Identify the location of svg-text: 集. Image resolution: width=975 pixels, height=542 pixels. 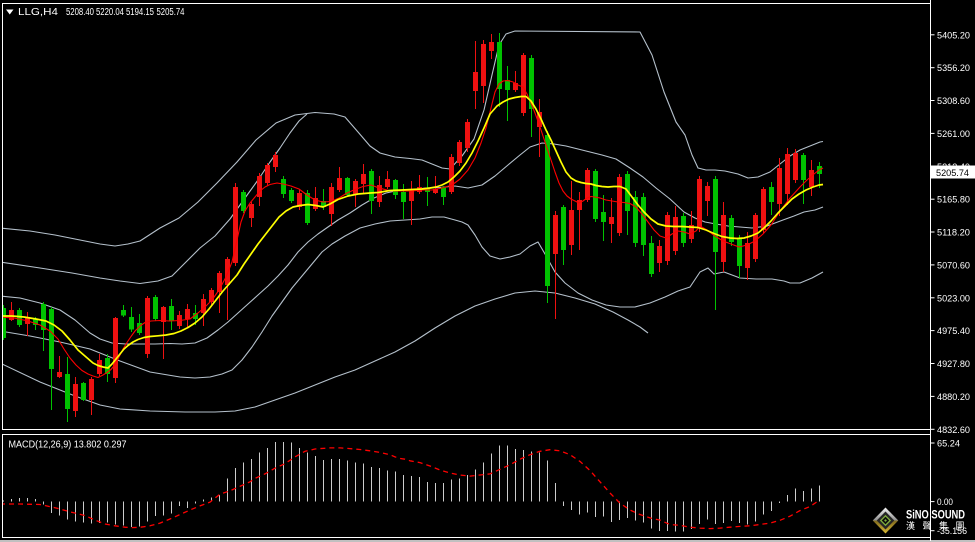
(943, 525).